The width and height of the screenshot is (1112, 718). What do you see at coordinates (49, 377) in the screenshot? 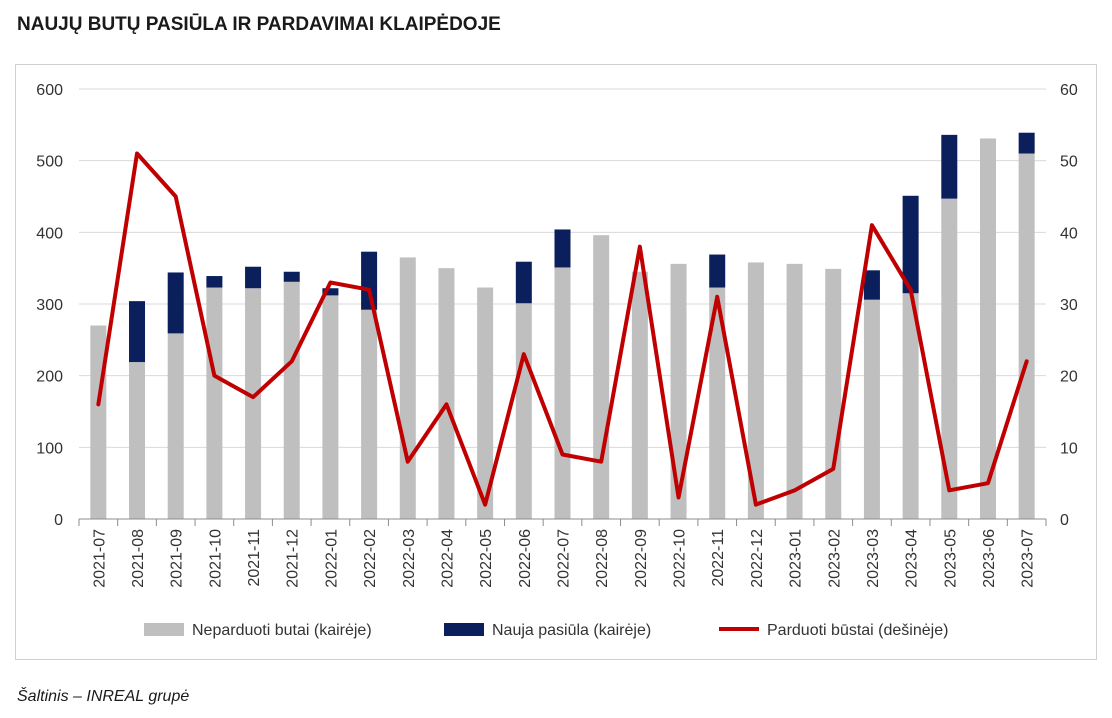
I see `left-tick-label: 200` at bounding box center [49, 377].